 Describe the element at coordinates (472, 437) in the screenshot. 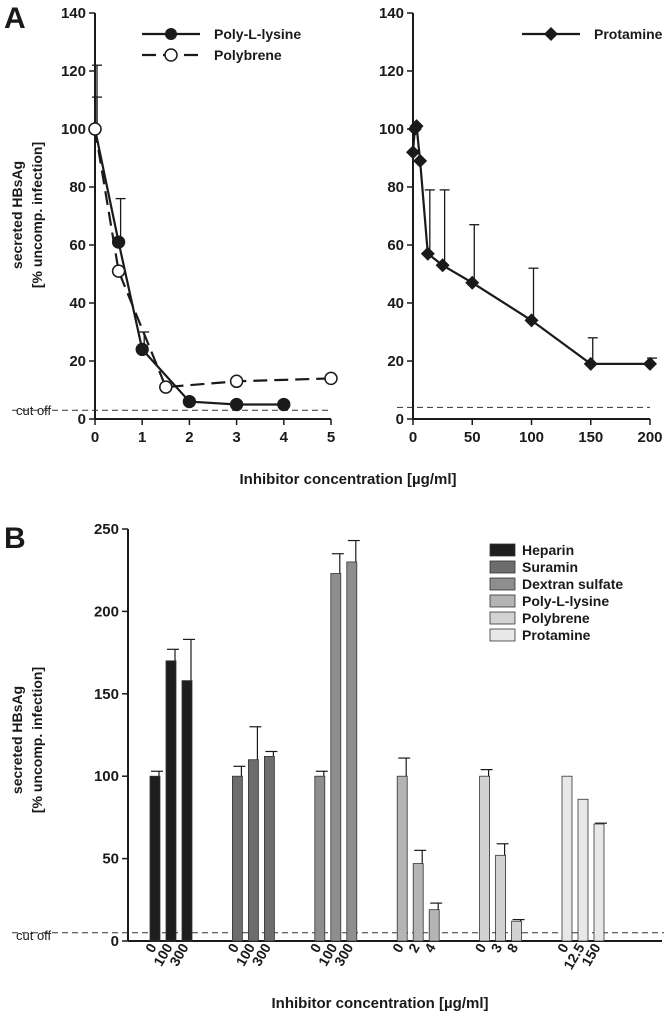

I see `a-right-xtick-label: 50` at that location.